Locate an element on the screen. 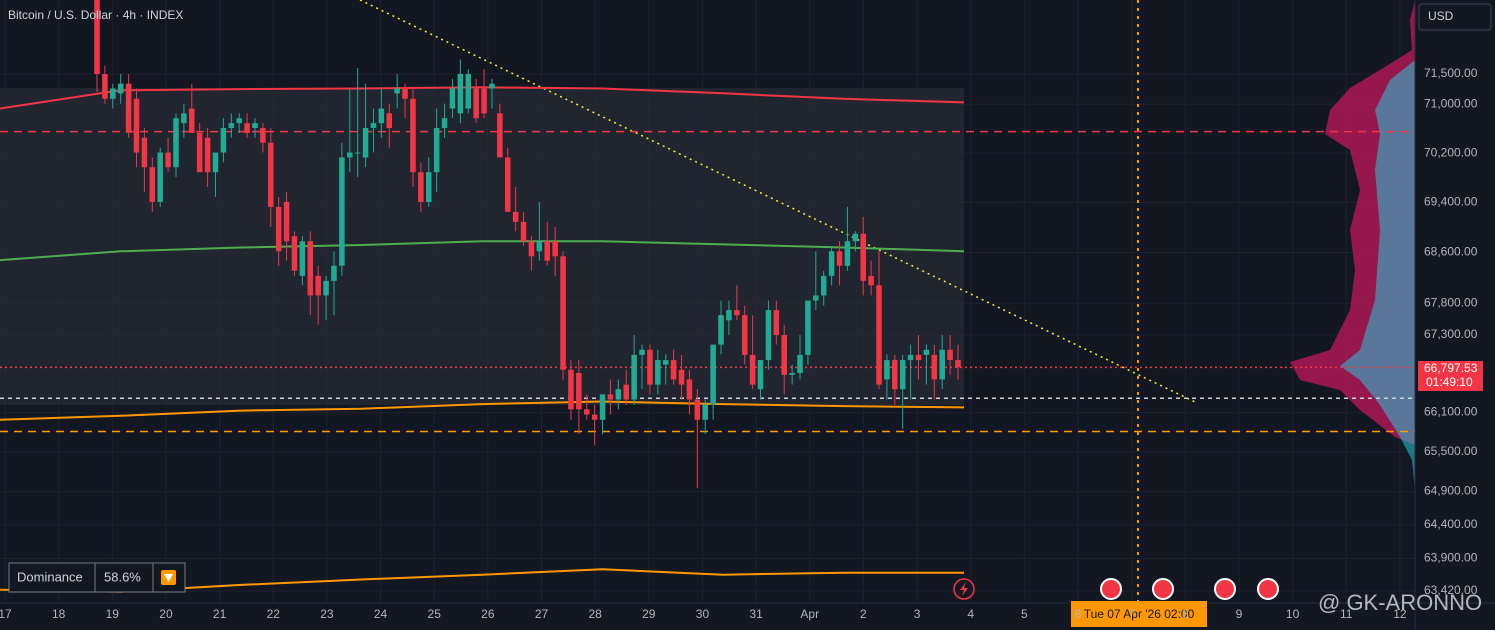 The image size is (1495, 630). y-tick-label: 70,200.00 is located at coordinates (1451, 152).